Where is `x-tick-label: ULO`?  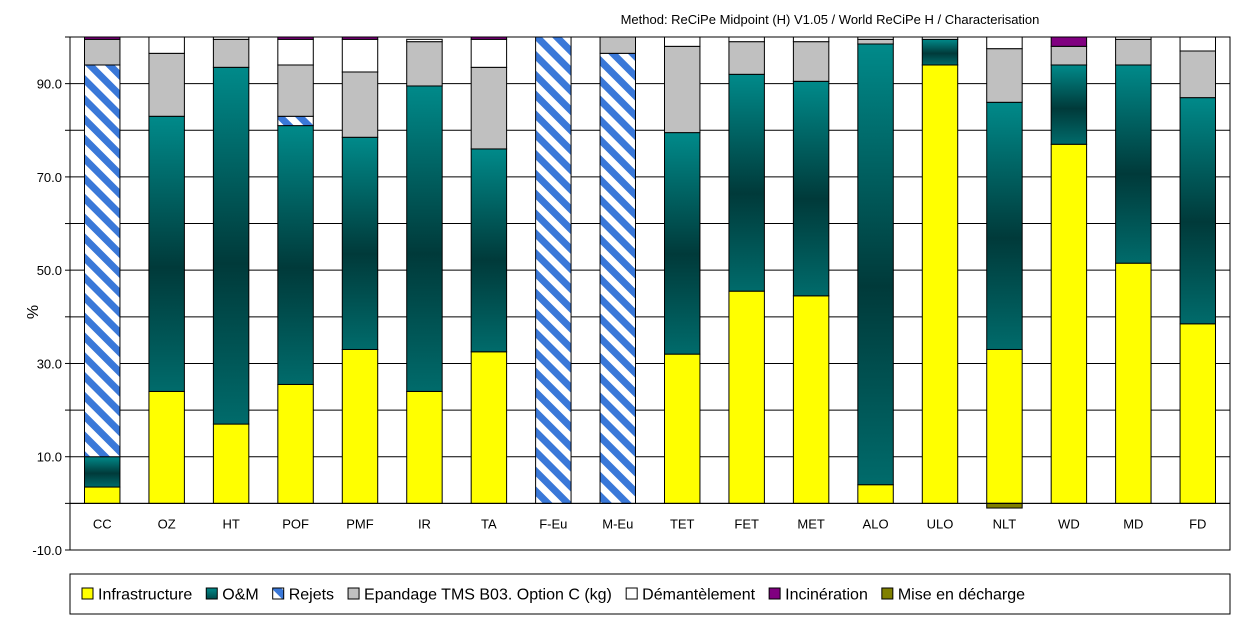
x-tick-label: ULO is located at coordinates (940, 523).